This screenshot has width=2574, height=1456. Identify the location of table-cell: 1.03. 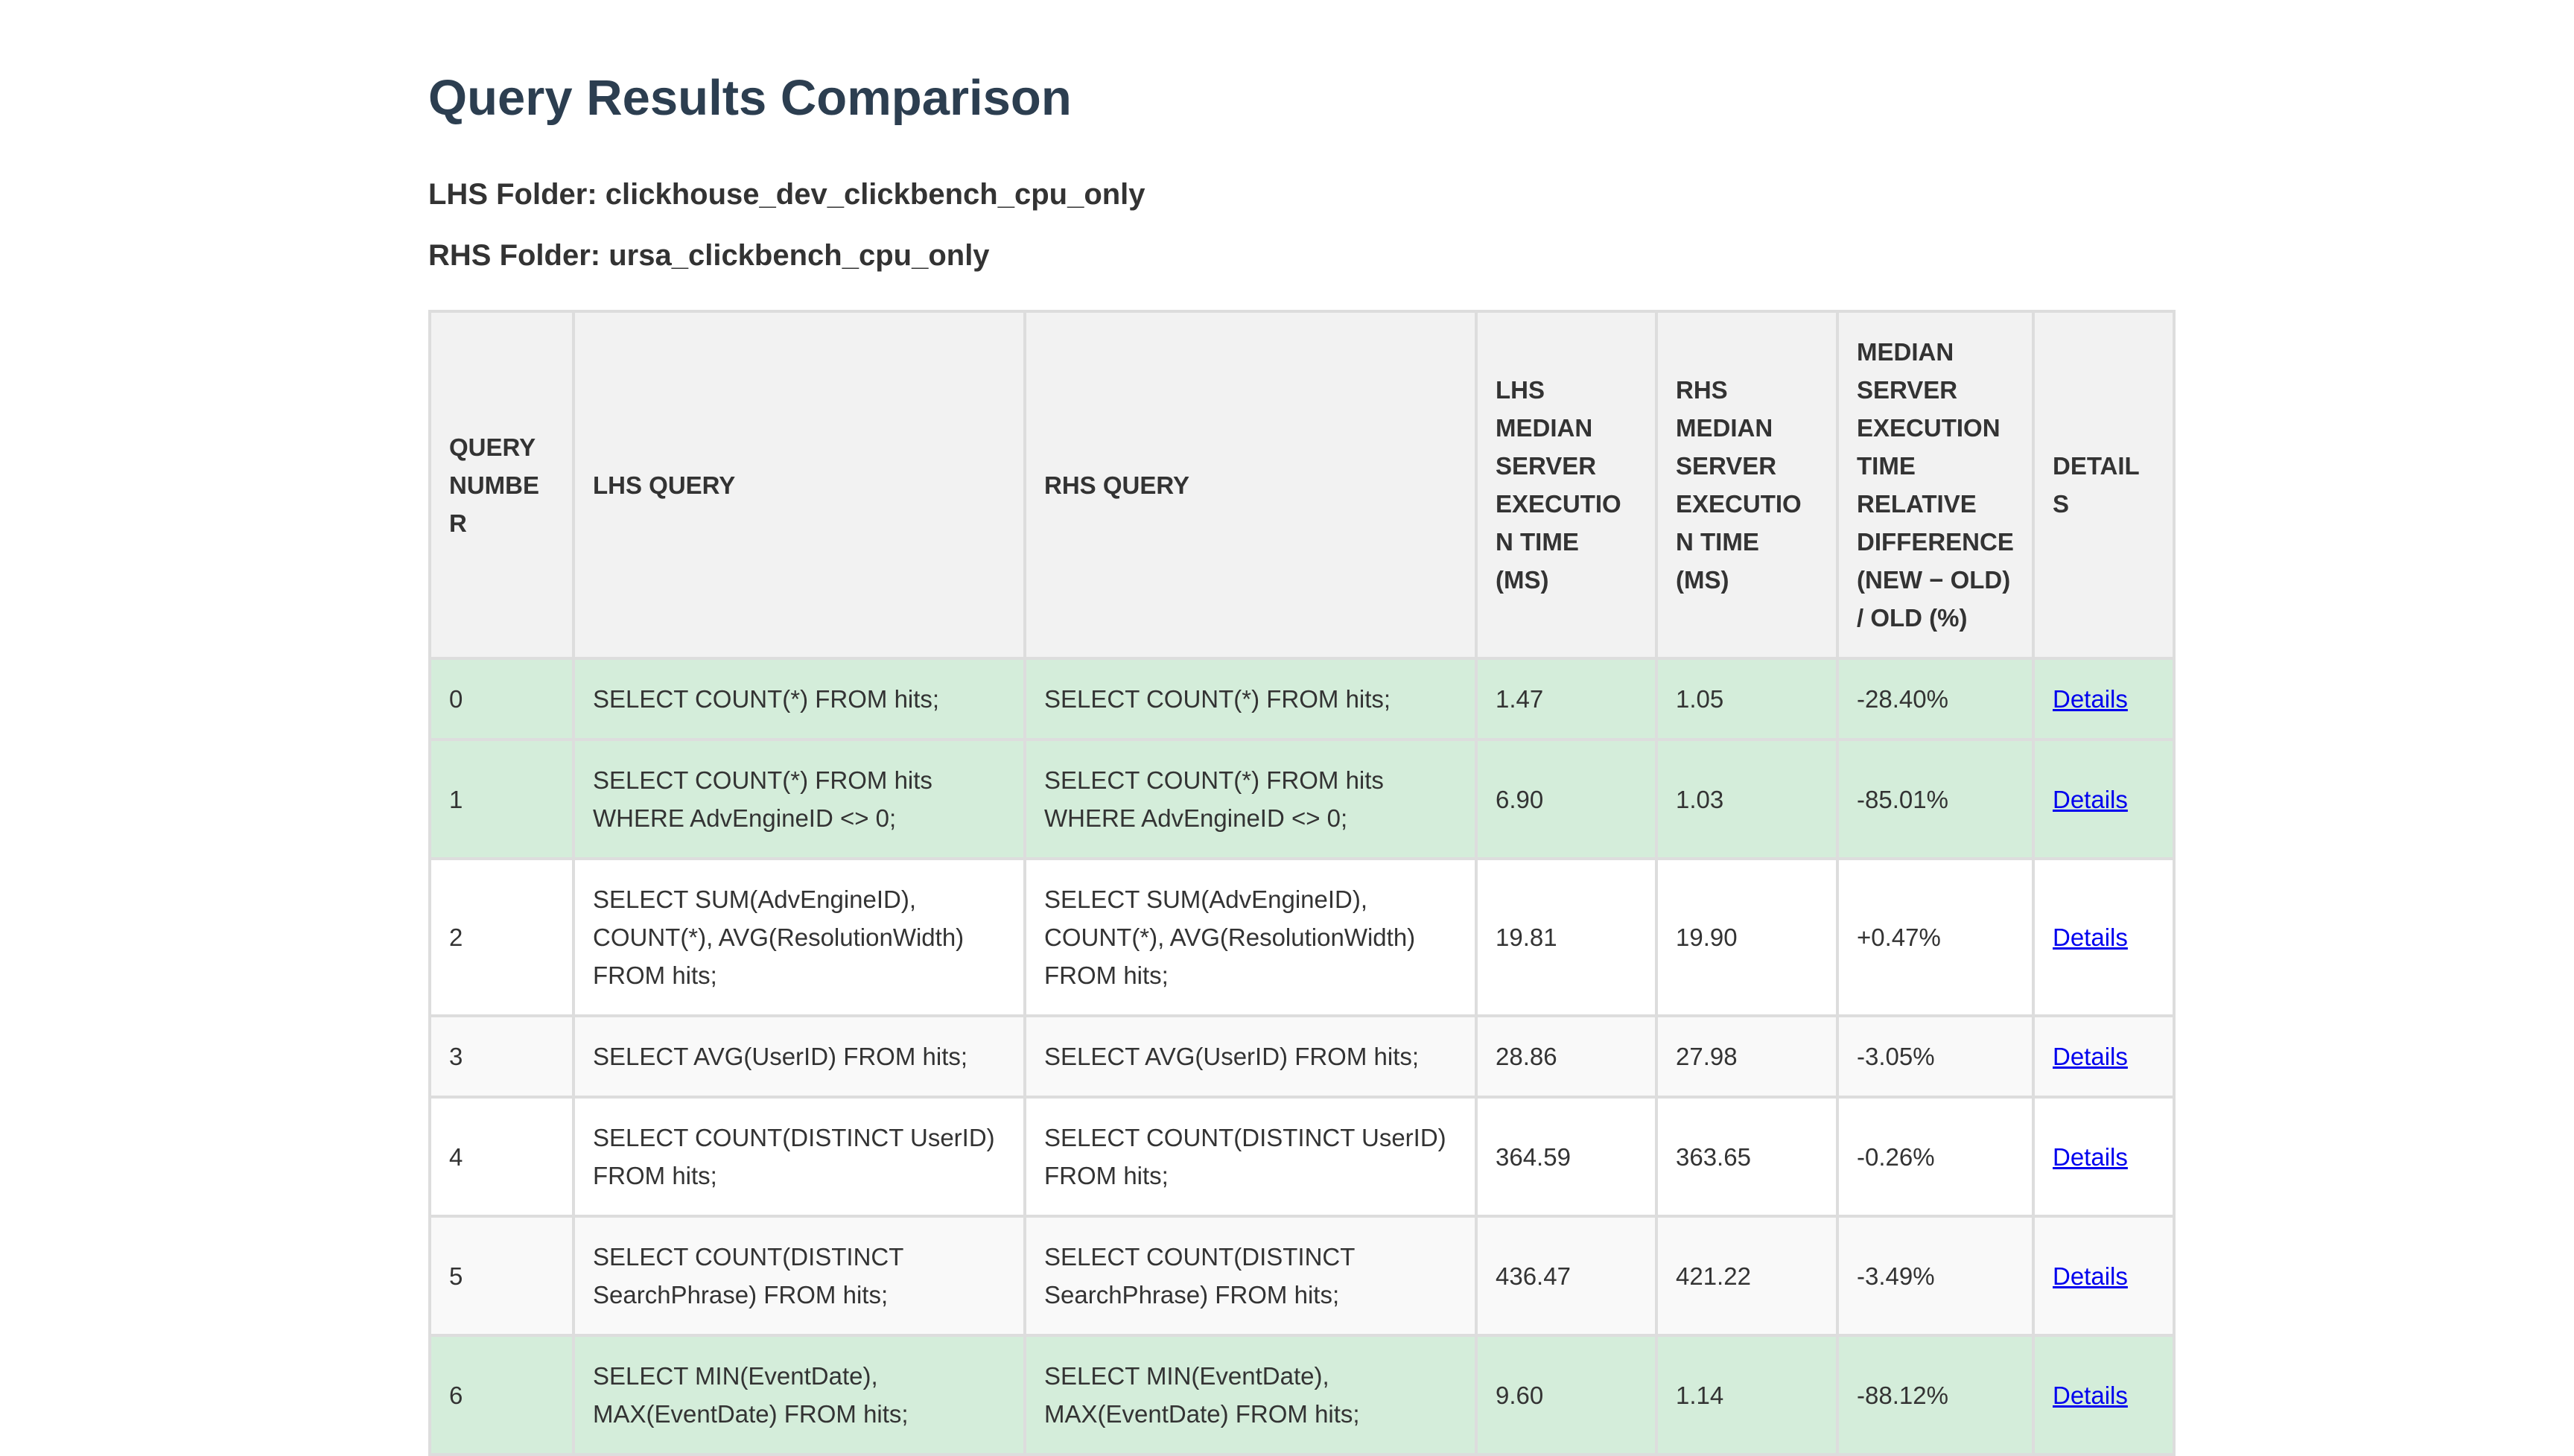
(1747, 799).